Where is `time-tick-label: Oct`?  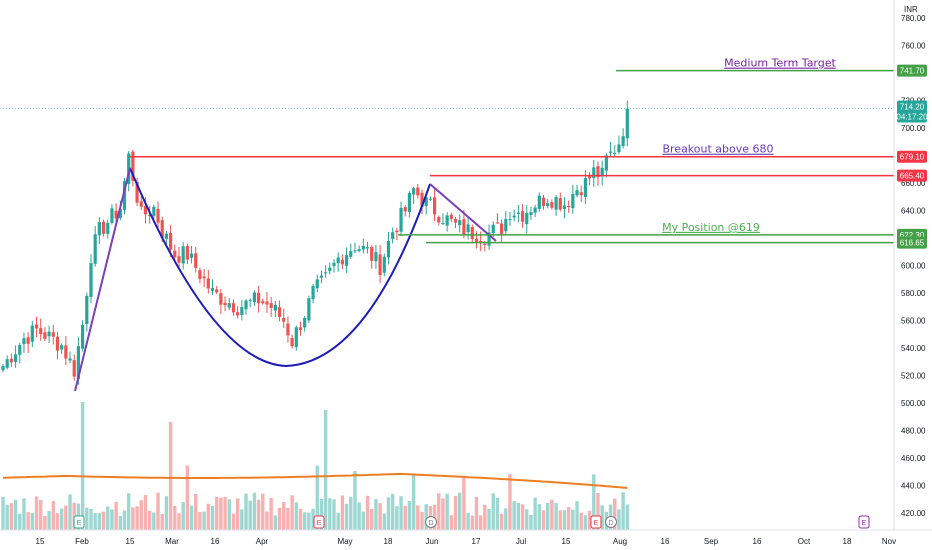 time-tick-label: Oct is located at coordinates (804, 541).